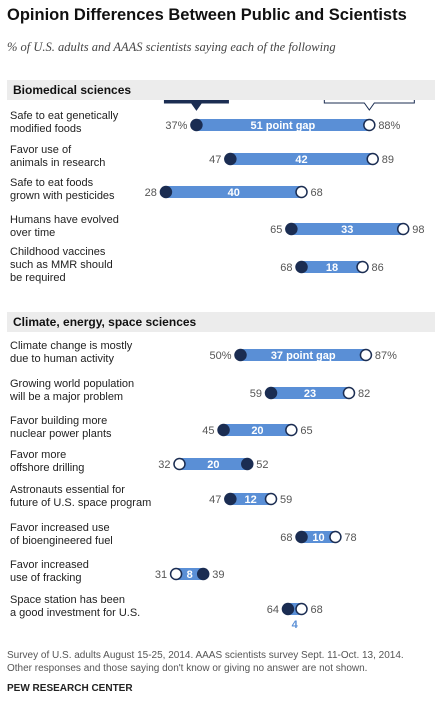 Image resolution: width=442 pixels, height=714 pixels. I want to click on gap-label: 18, so click(332, 268).